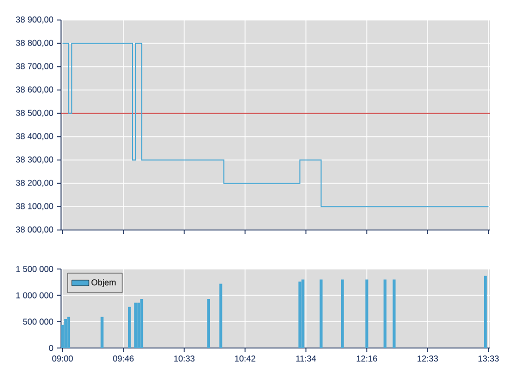  What do you see at coordinates (306, 359) in the screenshot?
I see `x-tick-label: 11:34` at bounding box center [306, 359].